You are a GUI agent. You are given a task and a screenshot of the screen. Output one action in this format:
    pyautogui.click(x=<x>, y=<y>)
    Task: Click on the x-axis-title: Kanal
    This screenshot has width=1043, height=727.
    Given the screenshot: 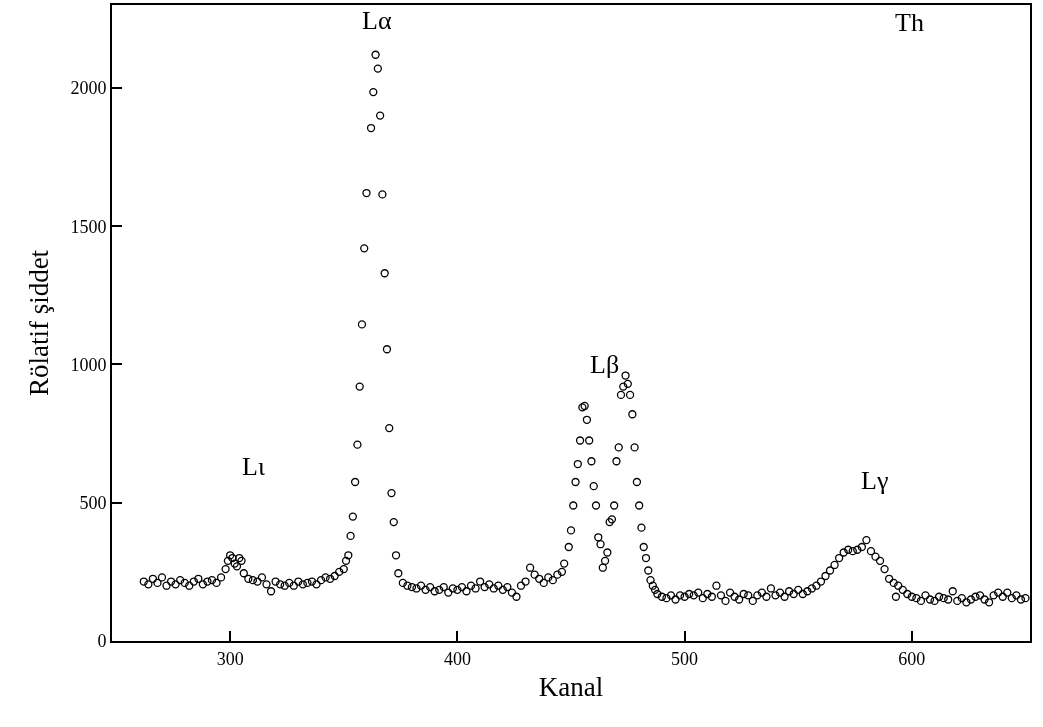 What is the action you would take?
    pyautogui.click(x=571, y=687)
    